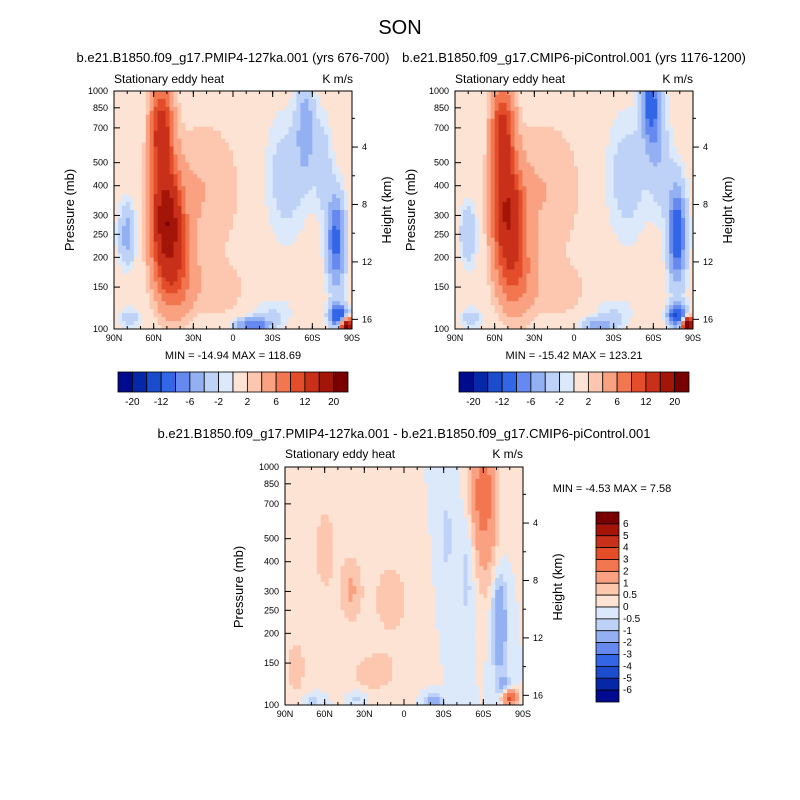  Describe the element at coordinates (100, 163) in the screenshot. I see `y-tick-label: 500` at that location.